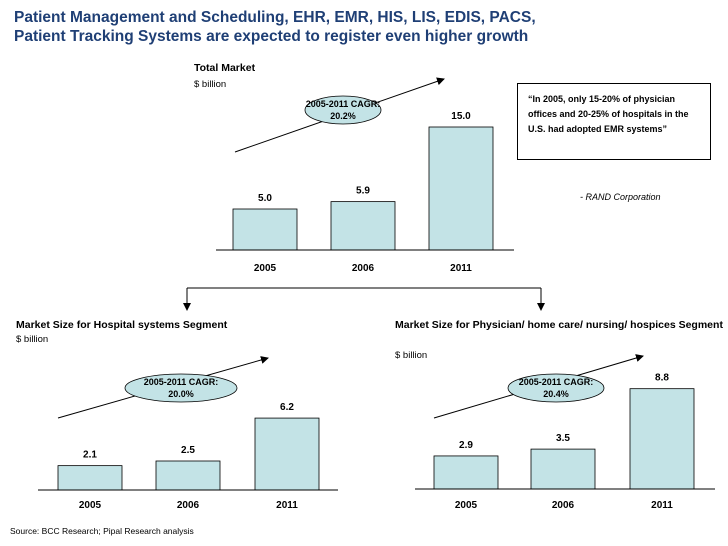 The width and height of the screenshot is (728, 546). What do you see at coordinates (563, 505) in the screenshot?
I see `physician-category-label: 2006` at bounding box center [563, 505].